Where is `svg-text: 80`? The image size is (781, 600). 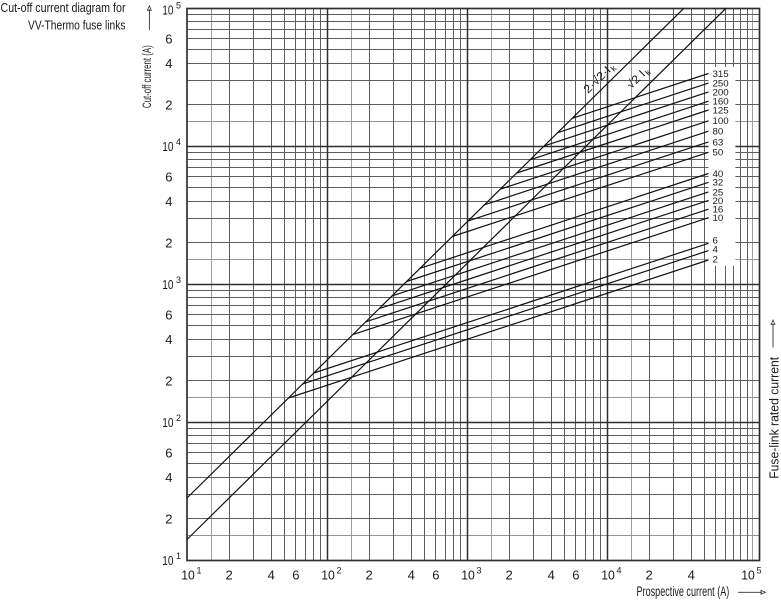
svg-text: 80 is located at coordinates (718, 132).